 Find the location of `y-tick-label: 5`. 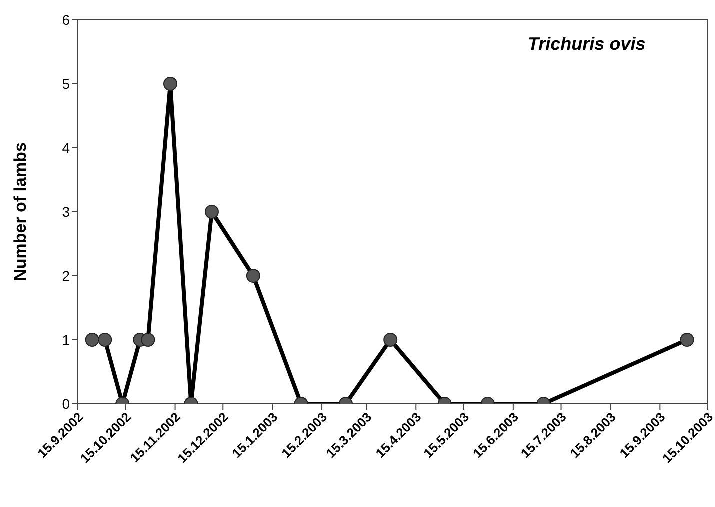

y-tick-label: 5 is located at coordinates (66, 84).